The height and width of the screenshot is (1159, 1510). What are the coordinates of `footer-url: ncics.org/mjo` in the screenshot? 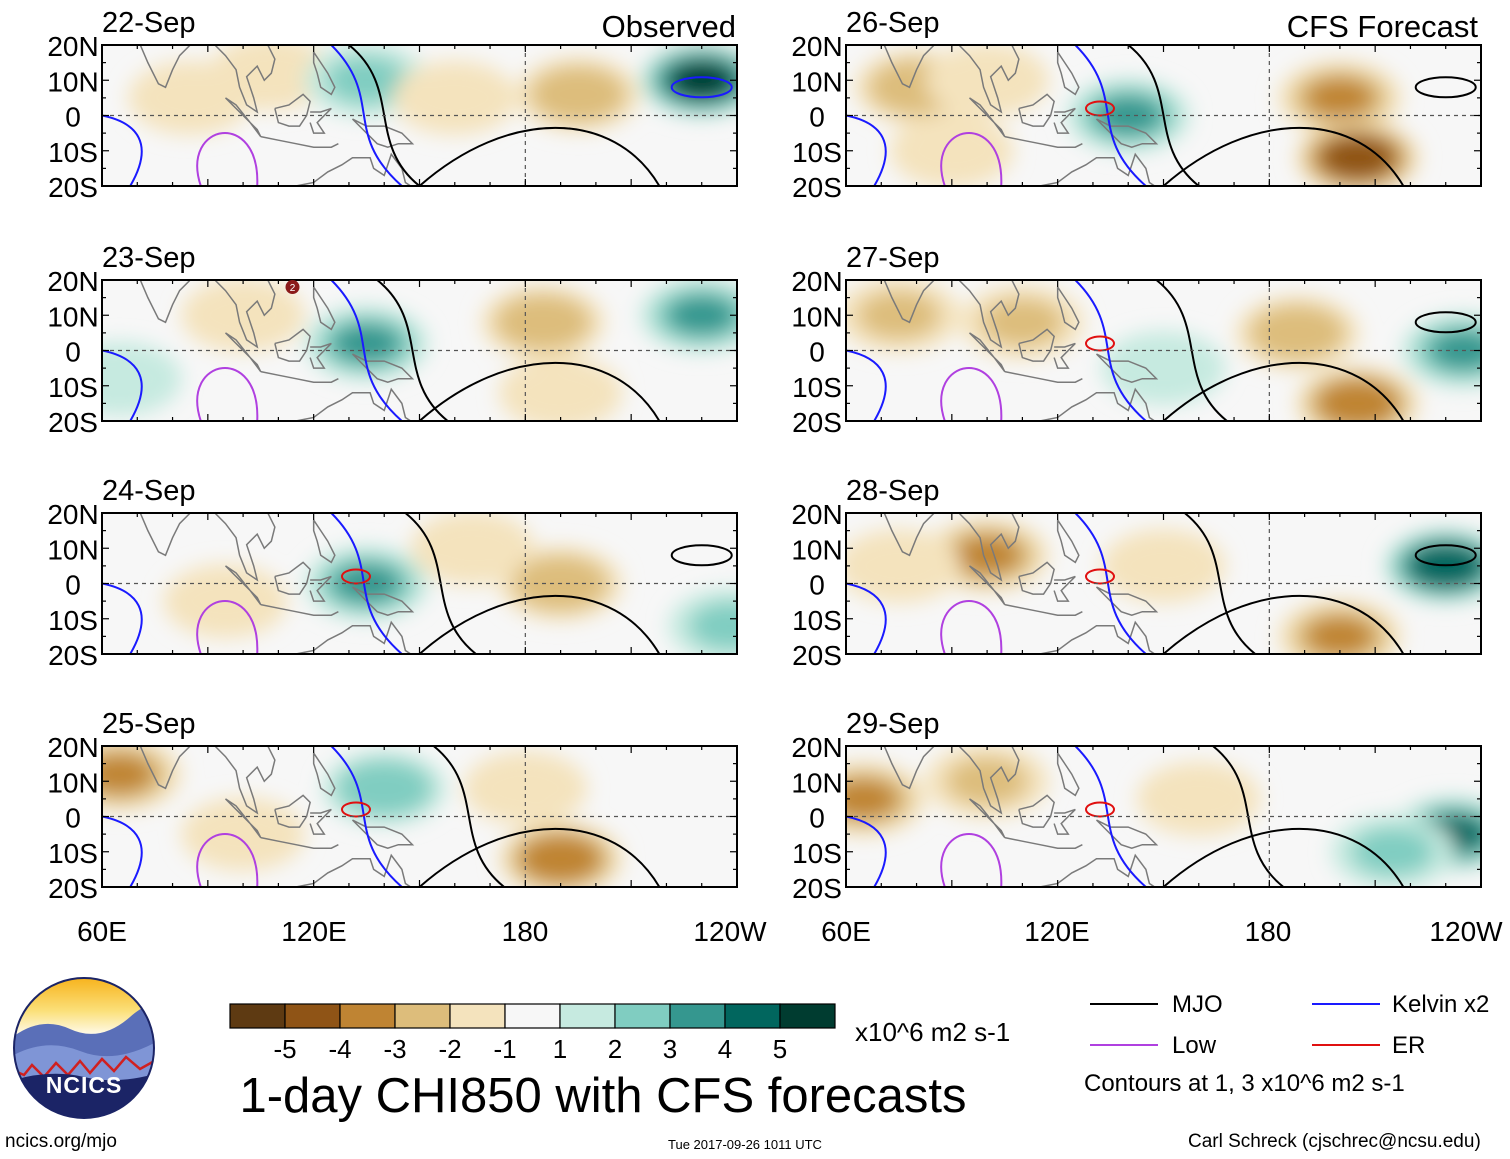 It's located at (61, 1141).